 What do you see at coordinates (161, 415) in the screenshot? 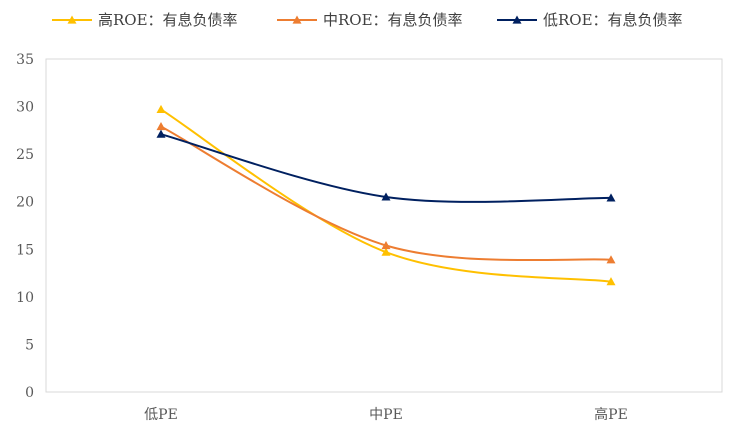
I see `x-tick-label: 低PE` at bounding box center [161, 415].